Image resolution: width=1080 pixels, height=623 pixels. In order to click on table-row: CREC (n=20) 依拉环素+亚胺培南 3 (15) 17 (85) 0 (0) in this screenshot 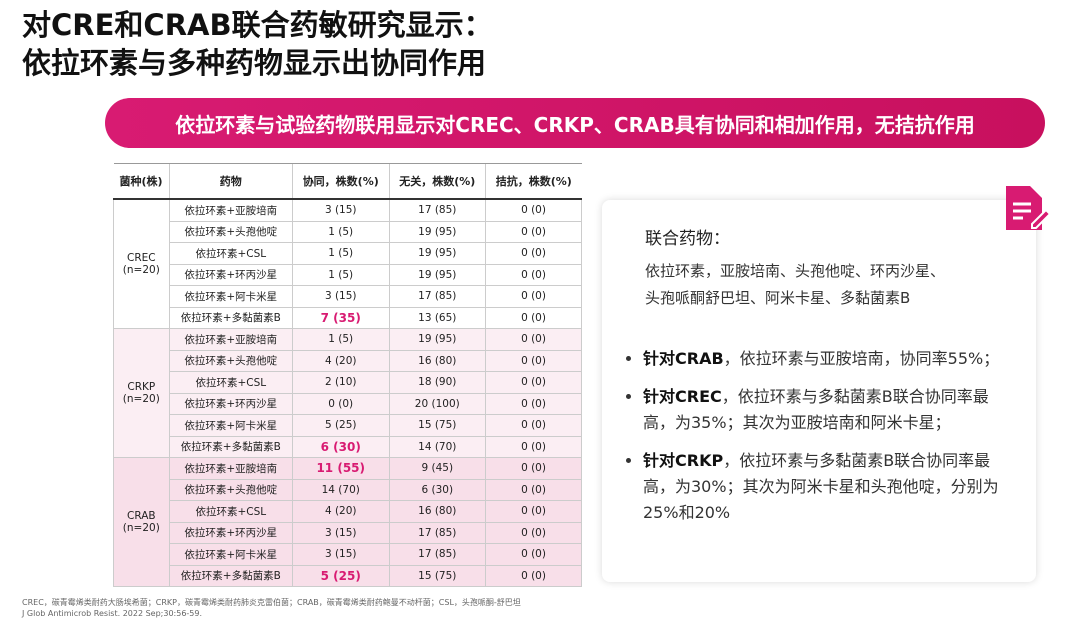, I will do `click(347, 263)`.